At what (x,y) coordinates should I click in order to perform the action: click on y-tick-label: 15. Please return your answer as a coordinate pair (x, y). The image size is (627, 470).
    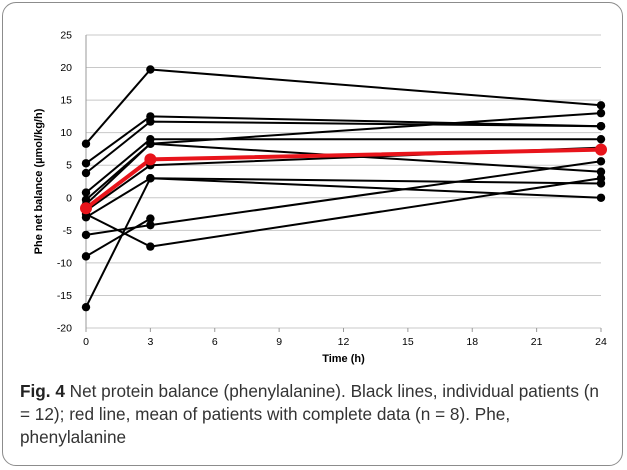
    Looking at the image, I should click on (66, 101).